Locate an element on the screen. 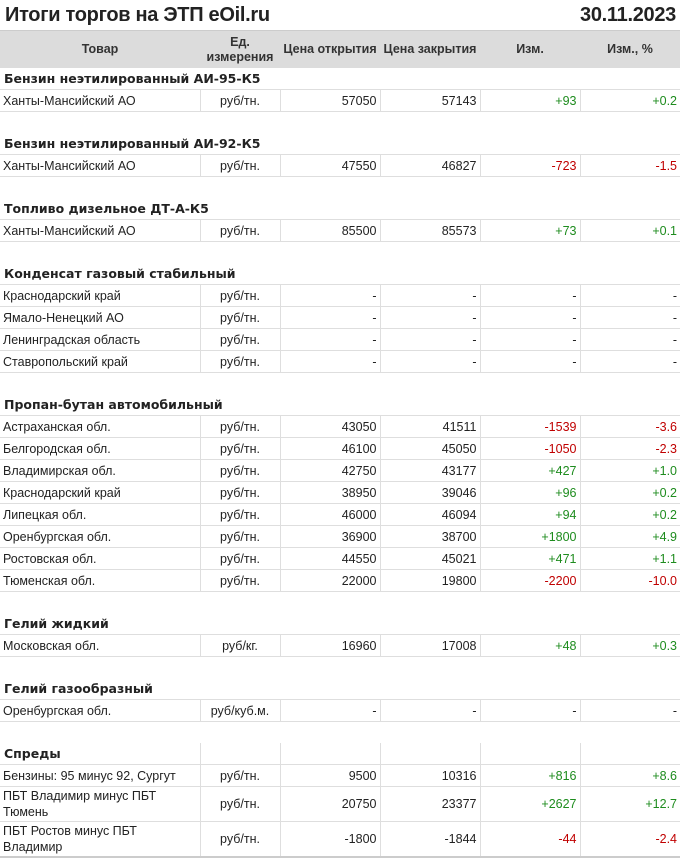 This screenshot has height=858, width=680. close-price: 19800 is located at coordinates (430, 580).